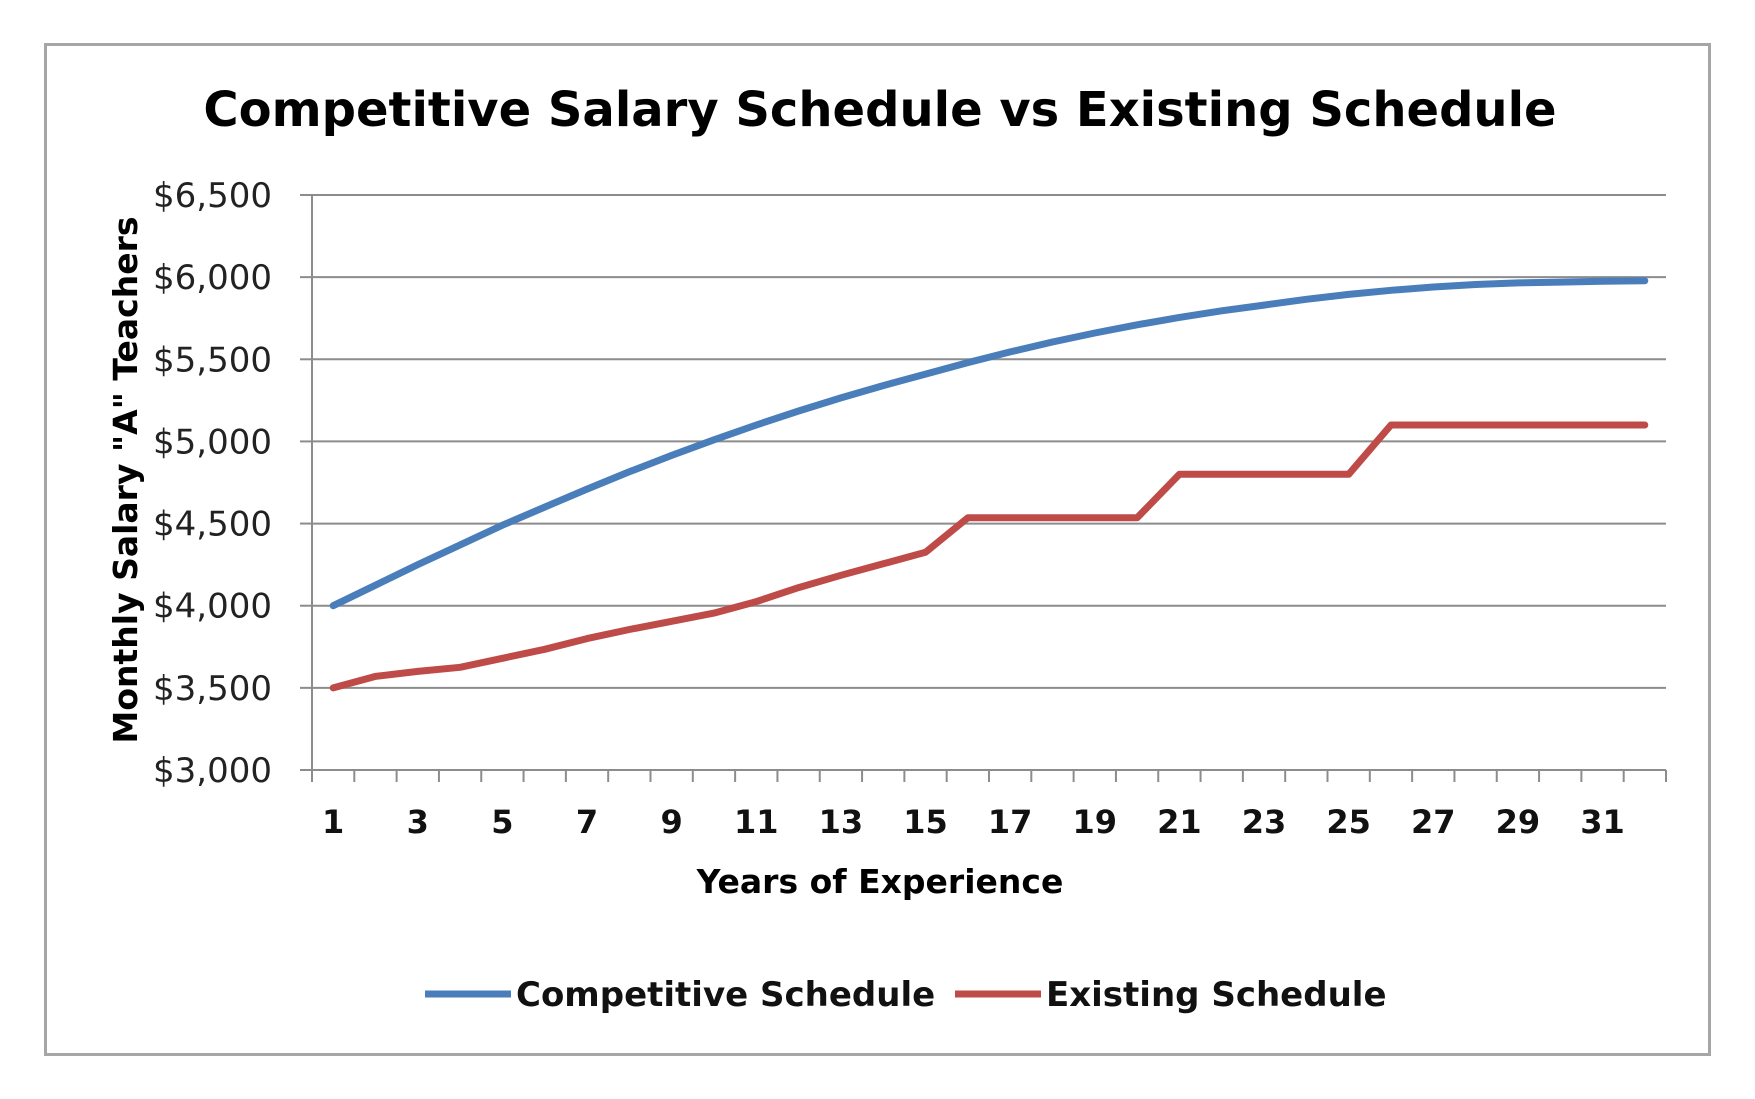 The image size is (1755, 1099). What do you see at coordinates (212, 771) in the screenshot?
I see `y-tick-label: $3,000` at bounding box center [212, 771].